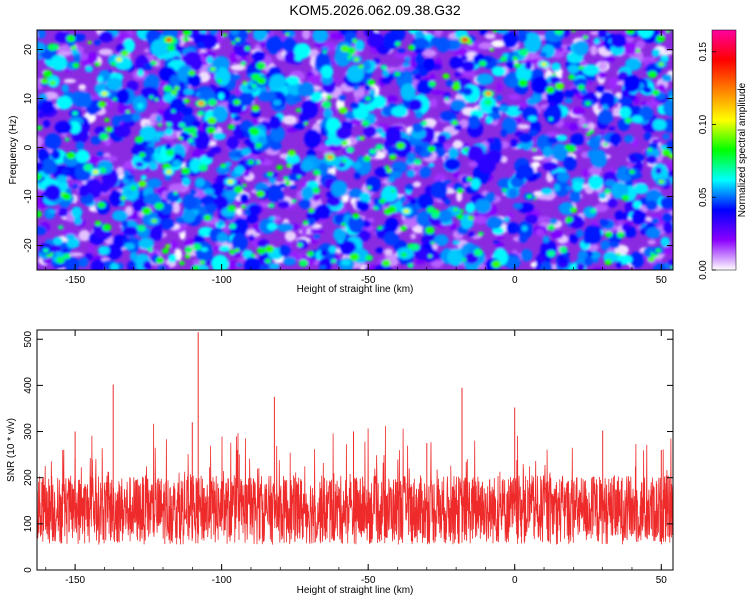  I want to click on y-tick-label: 300, so click(28, 431).